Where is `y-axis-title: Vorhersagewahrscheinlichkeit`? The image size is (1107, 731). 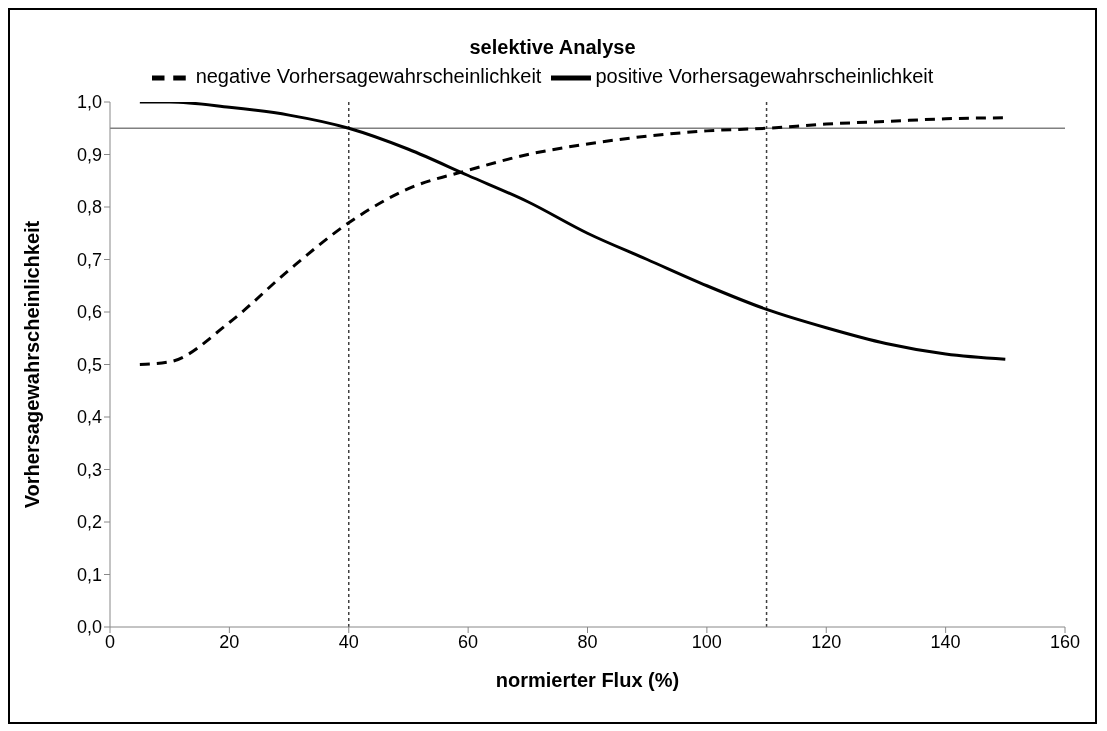 y-axis-title: Vorhersagewahrscheinlichkeit is located at coordinates (32, 364).